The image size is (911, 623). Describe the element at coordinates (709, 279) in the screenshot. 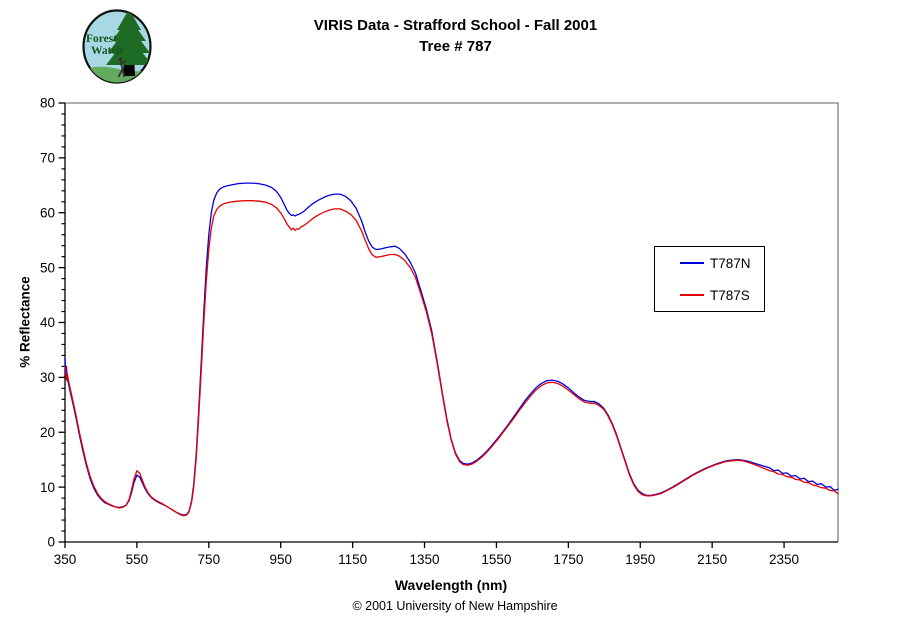

I see `legend: T787N T787S` at that location.